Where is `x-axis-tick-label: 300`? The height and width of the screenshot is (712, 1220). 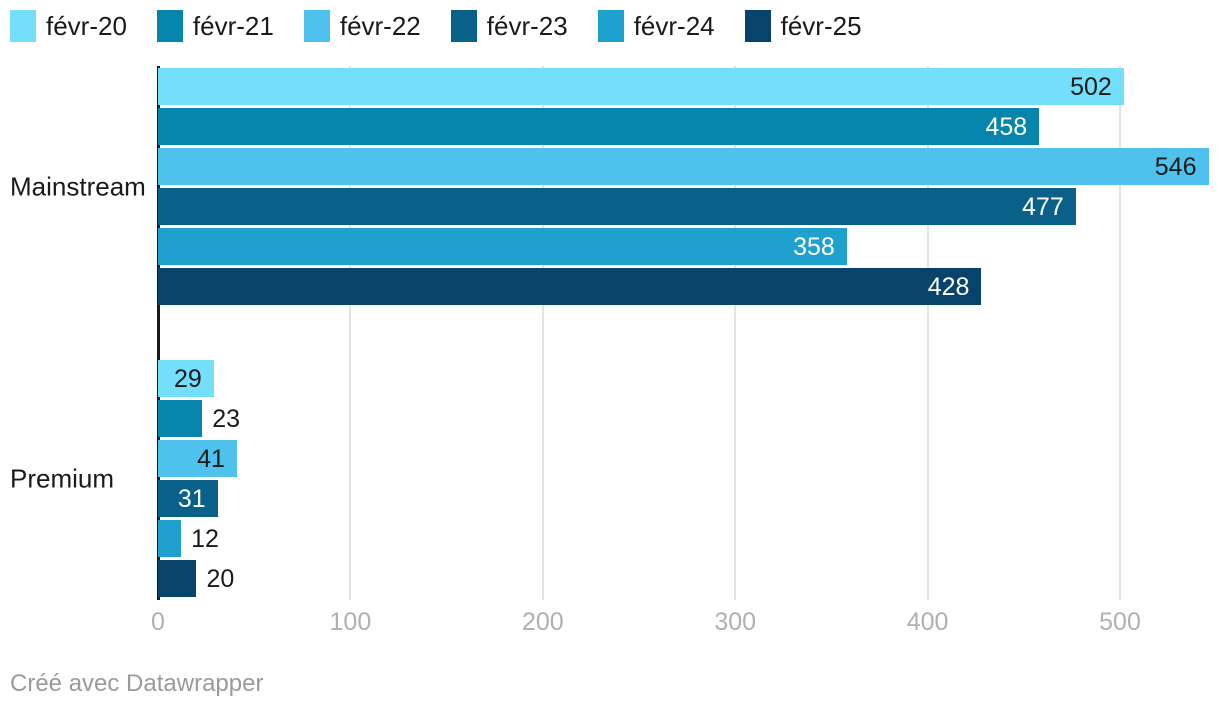
x-axis-tick-label: 300 is located at coordinates (735, 622).